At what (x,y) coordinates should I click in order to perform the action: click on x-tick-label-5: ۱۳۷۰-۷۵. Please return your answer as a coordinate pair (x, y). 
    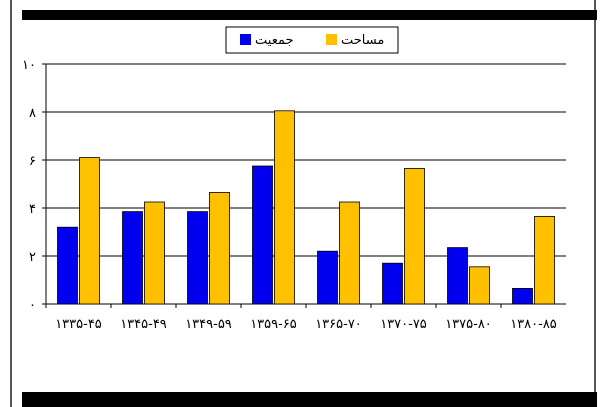
    Looking at the image, I should click on (403, 324).